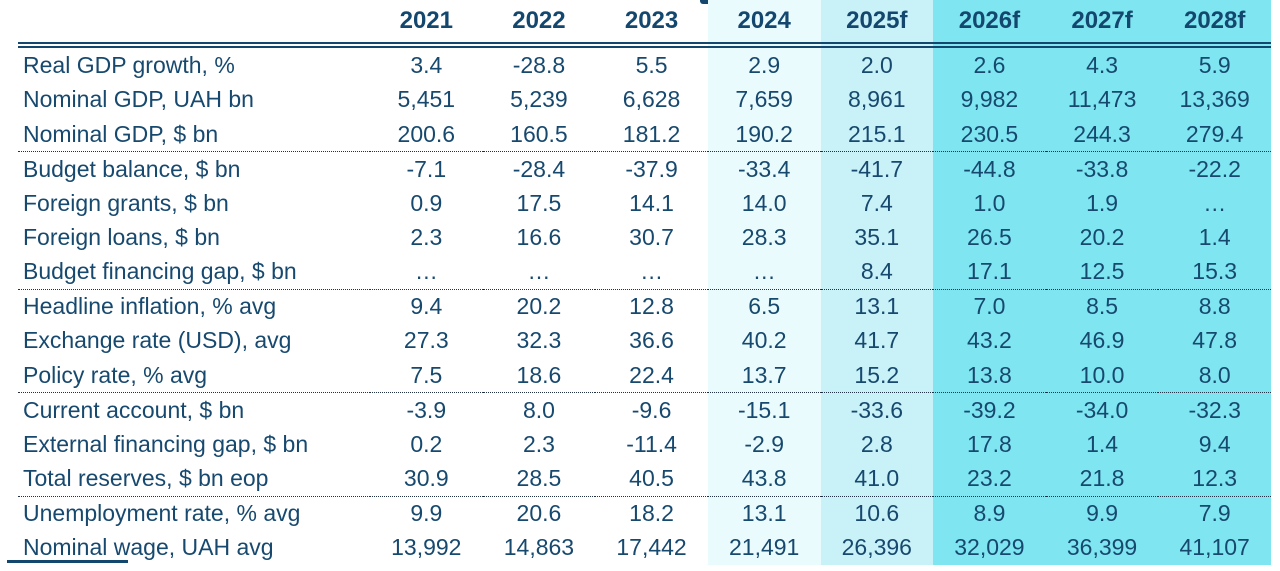  What do you see at coordinates (67, 561) in the screenshot?
I see `cropped-bottom-line-artifact` at bounding box center [67, 561].